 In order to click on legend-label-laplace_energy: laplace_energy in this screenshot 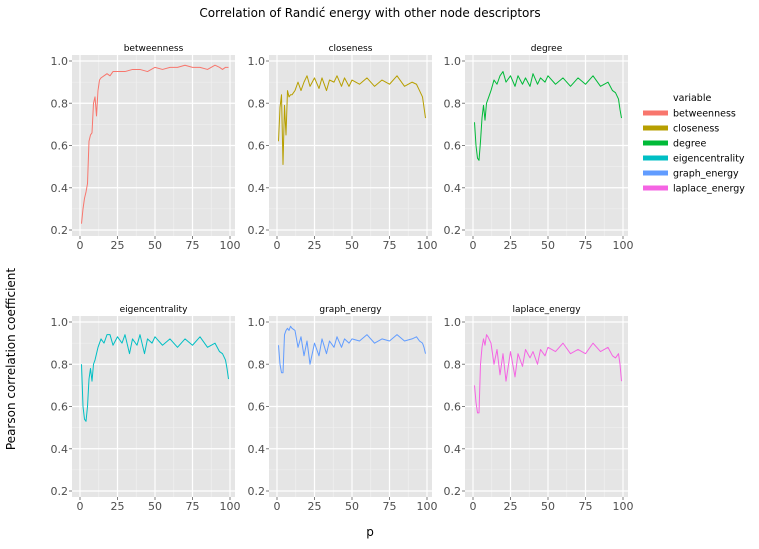, I will do `click(709, 189)`.